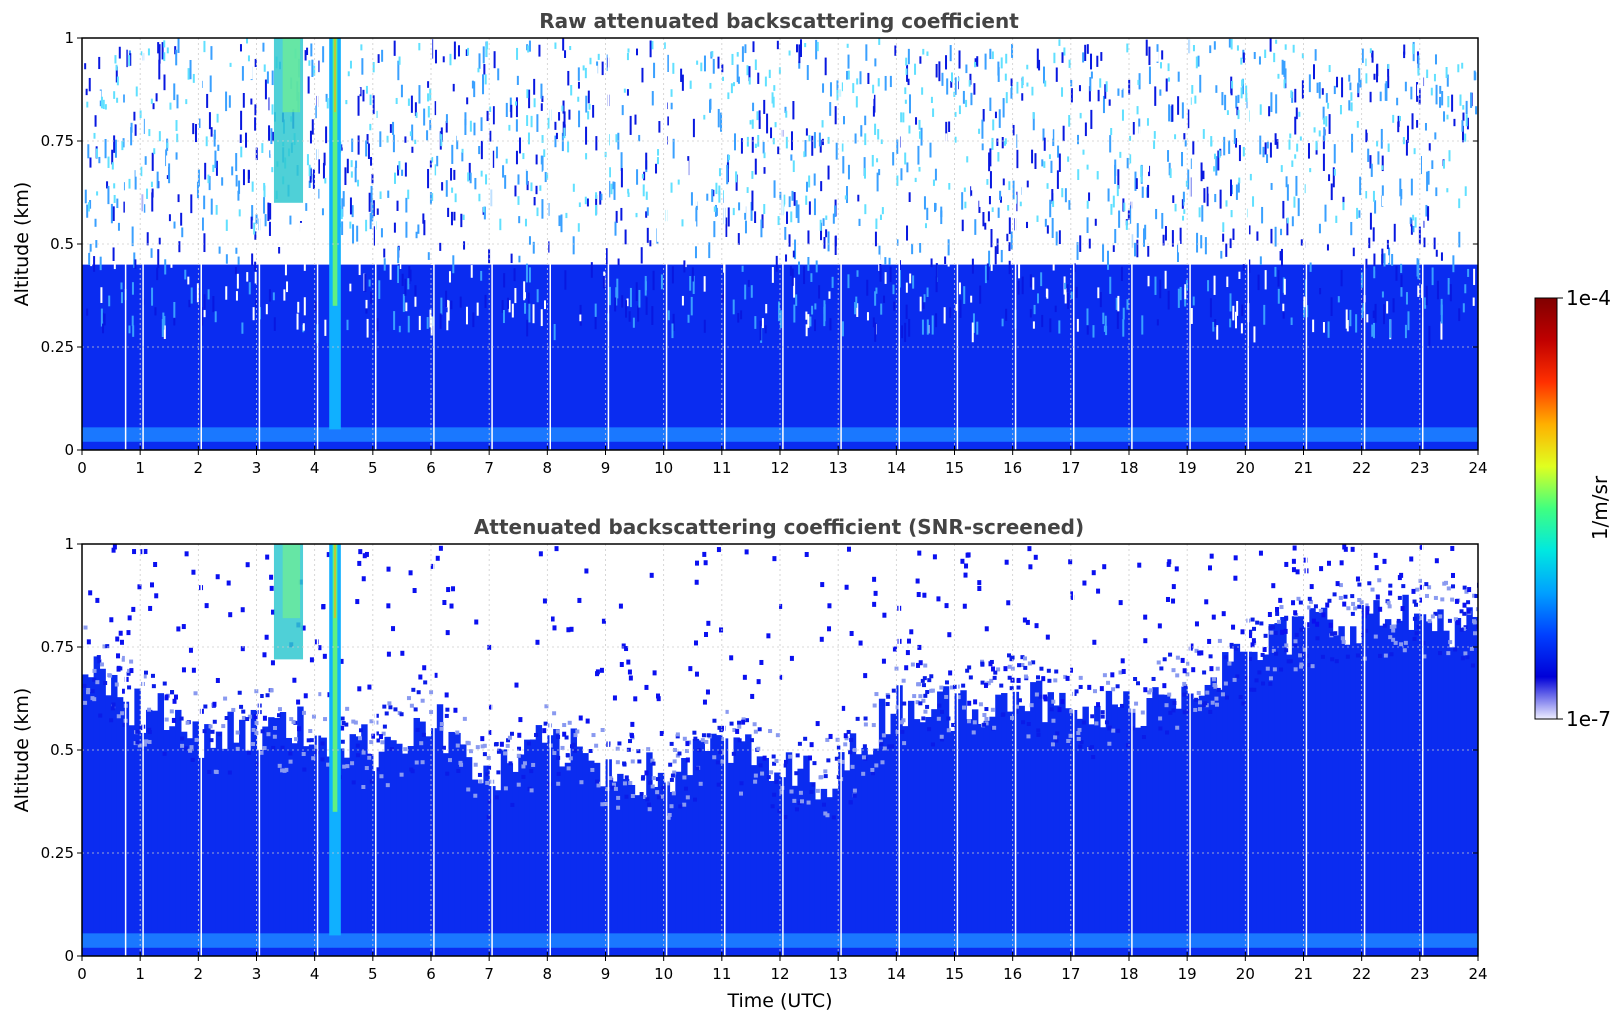  What do you see at coordinates (335, 678) in the screenshot?
I see `strong-plume-core` at bounding box center [335, 678].